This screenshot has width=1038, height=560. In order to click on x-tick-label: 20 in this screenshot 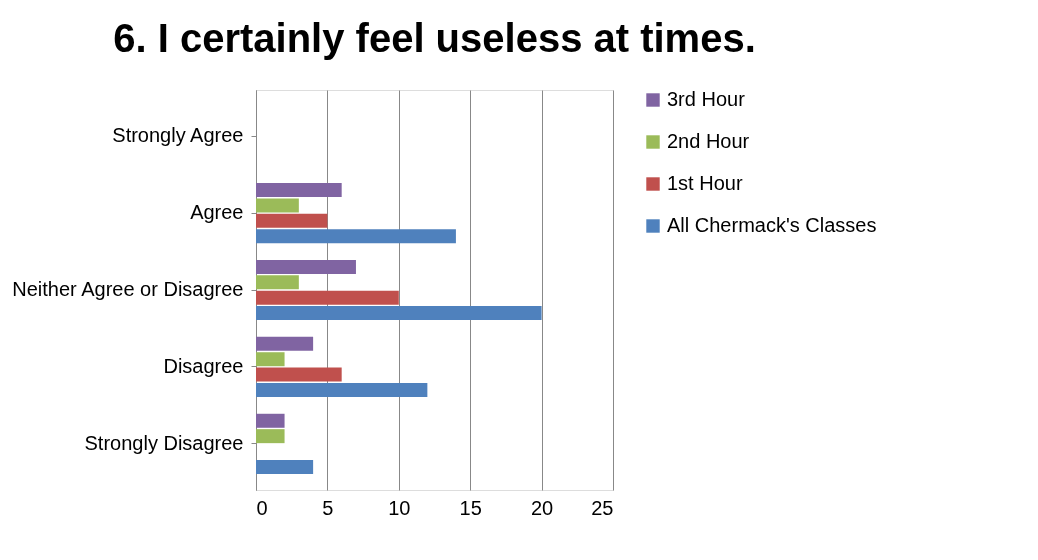, I will do `click(542, 507)`.